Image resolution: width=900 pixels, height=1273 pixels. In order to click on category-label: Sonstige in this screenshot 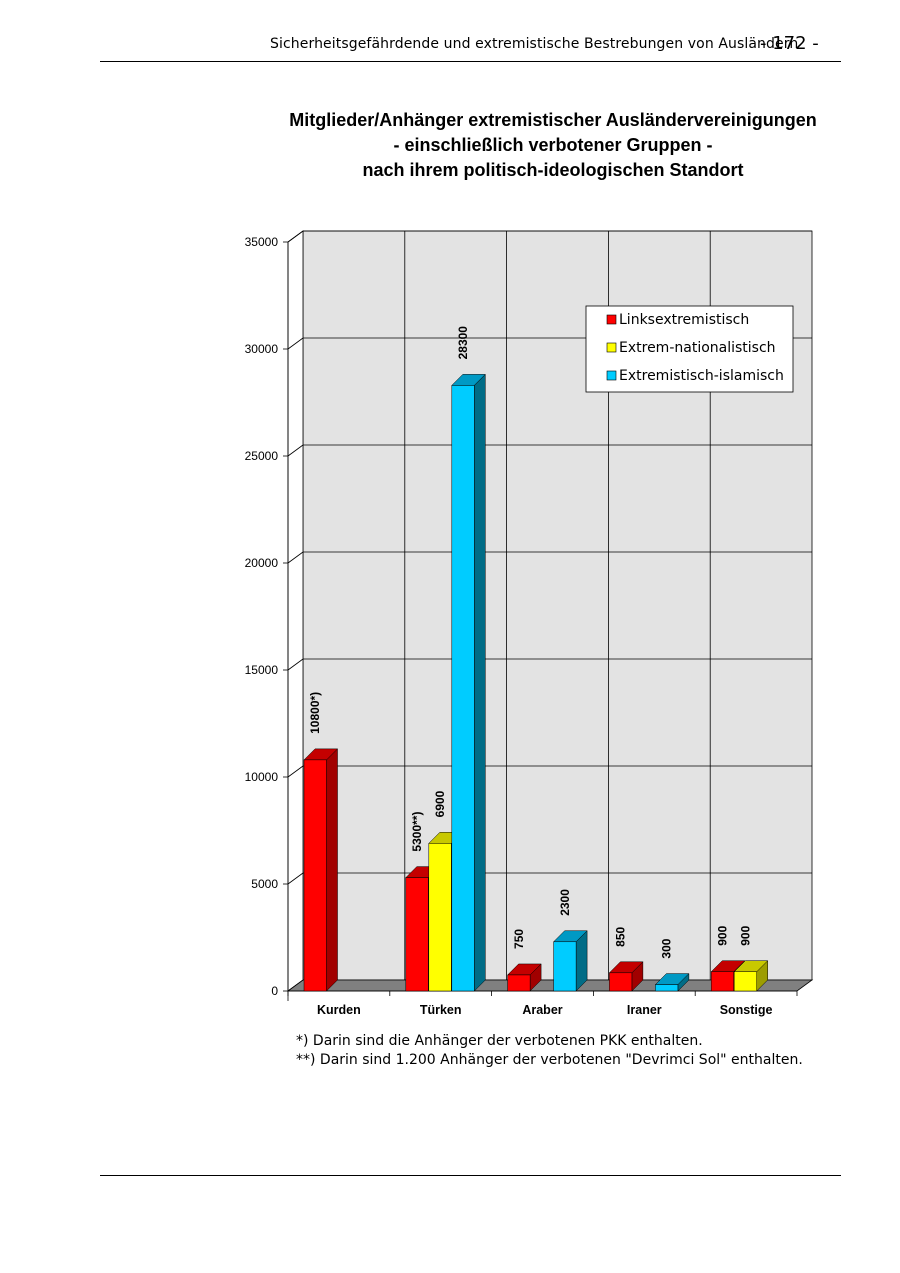, I will do `click(746, 1010)`.